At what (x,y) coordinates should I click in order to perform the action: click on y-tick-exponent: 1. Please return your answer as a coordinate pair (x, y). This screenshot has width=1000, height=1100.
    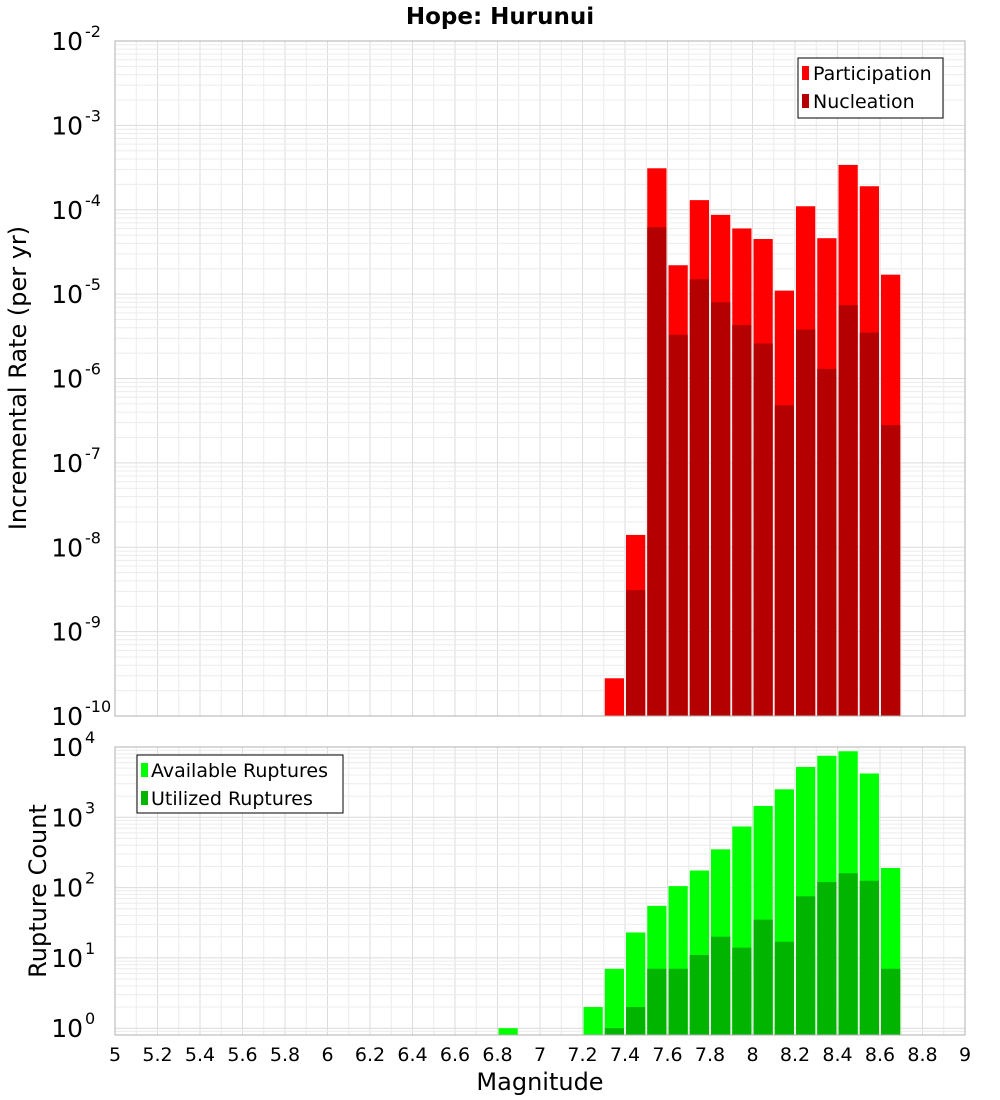
    Looking at the image, I should click on (90, 948).